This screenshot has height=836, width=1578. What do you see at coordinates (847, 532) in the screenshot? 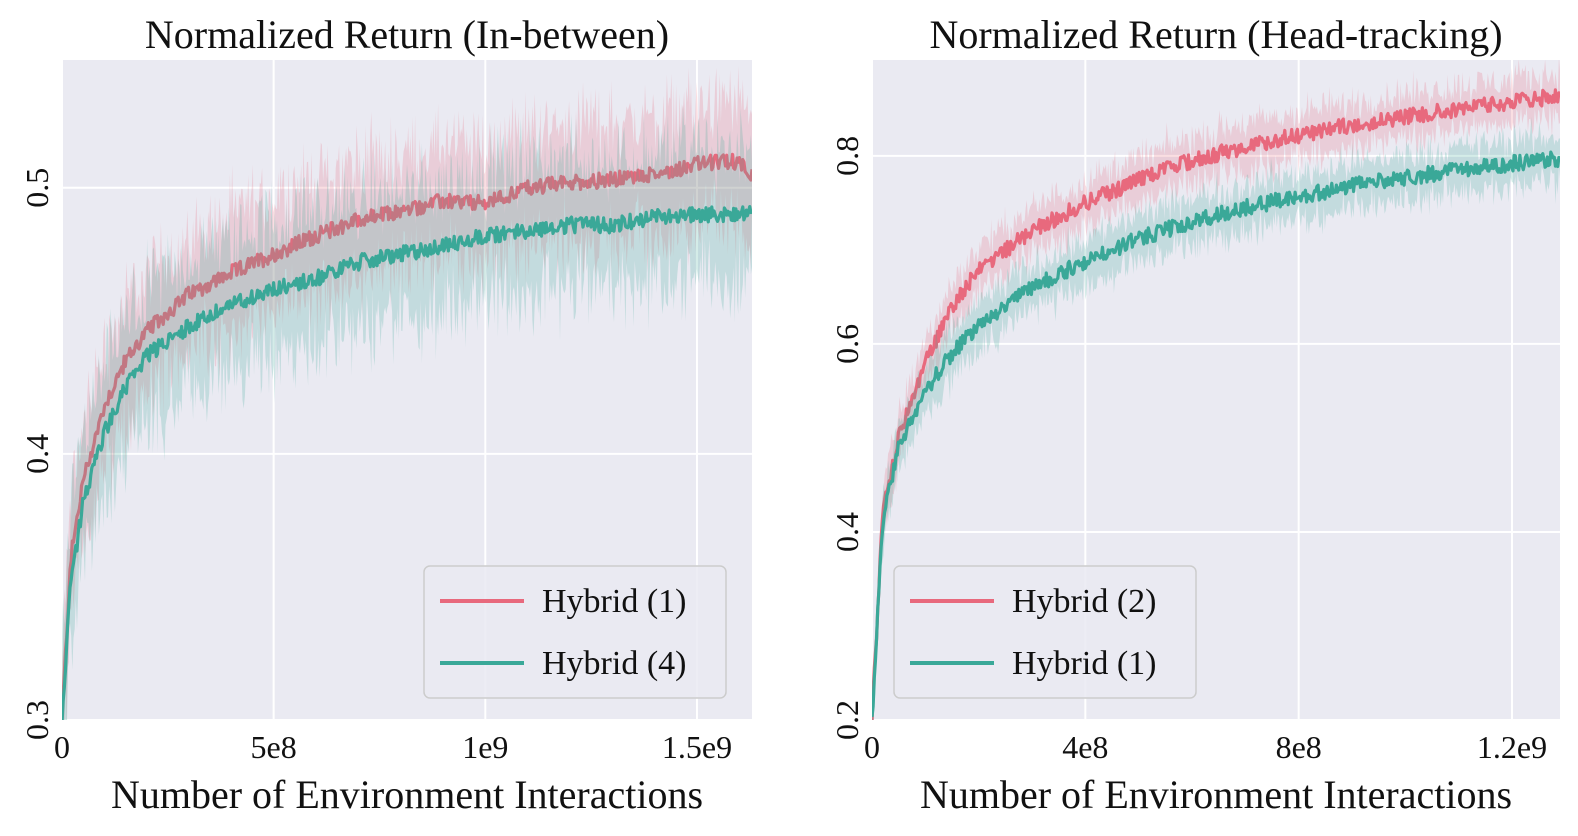
I see `head-tracking-y-tick-label: 0.4` at bounding box center [847, 532].